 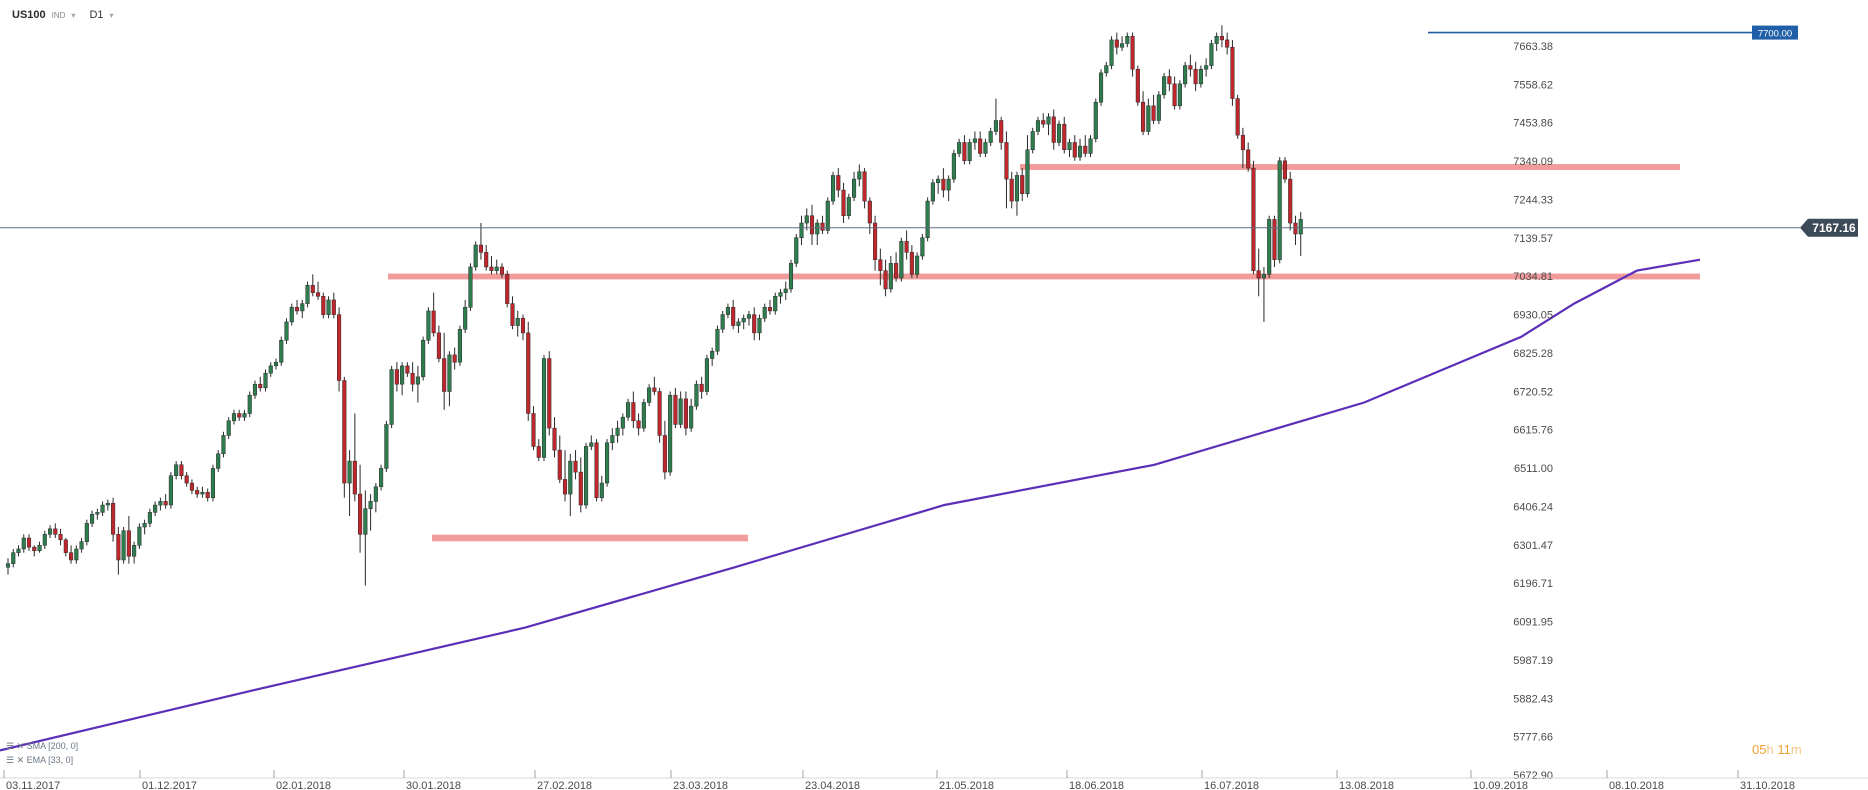 I want to click on last-price-label: 7167.16, so click(x=1834, y=228).